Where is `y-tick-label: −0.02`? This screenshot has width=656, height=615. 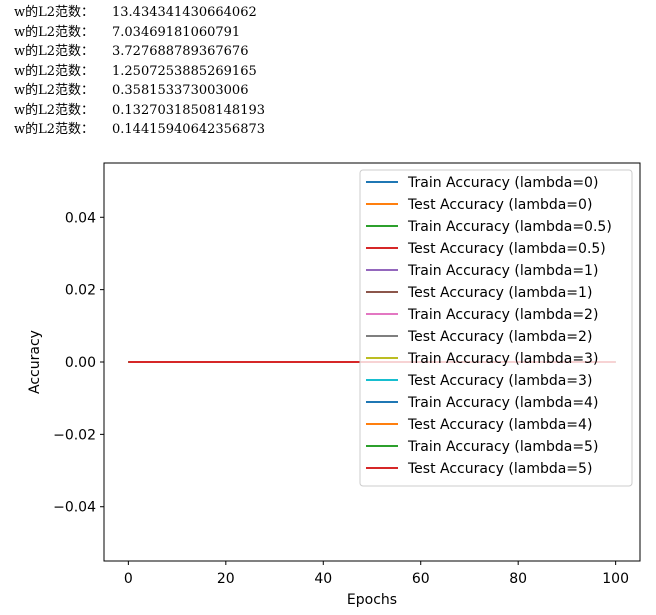
y-tick-label: −0.02 is located at coordinates (74, 435).